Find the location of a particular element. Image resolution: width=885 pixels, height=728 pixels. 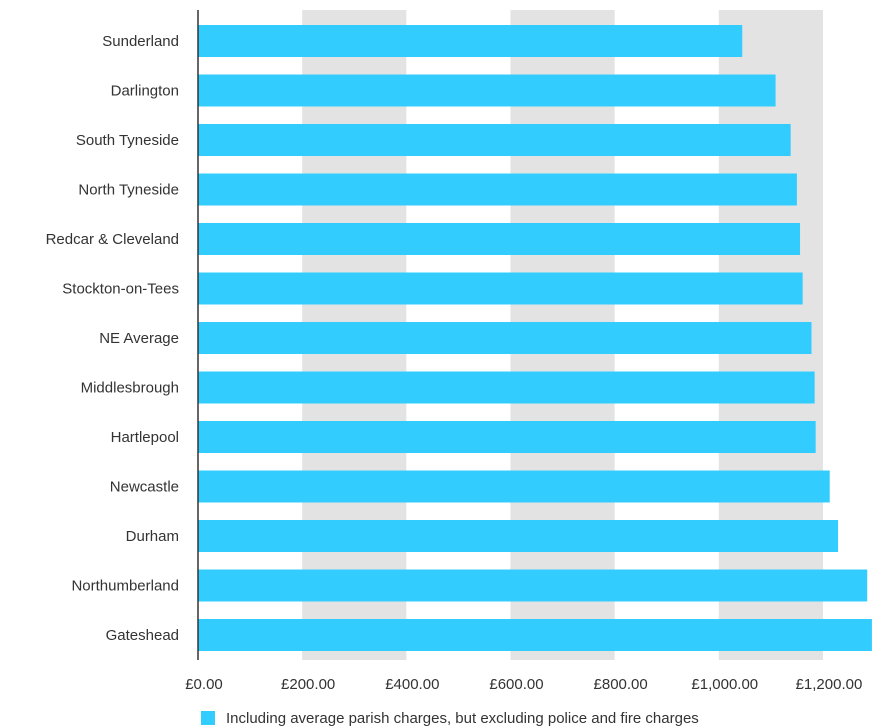

x-tick-label: £600.00 is located at coordinates (516, 684).